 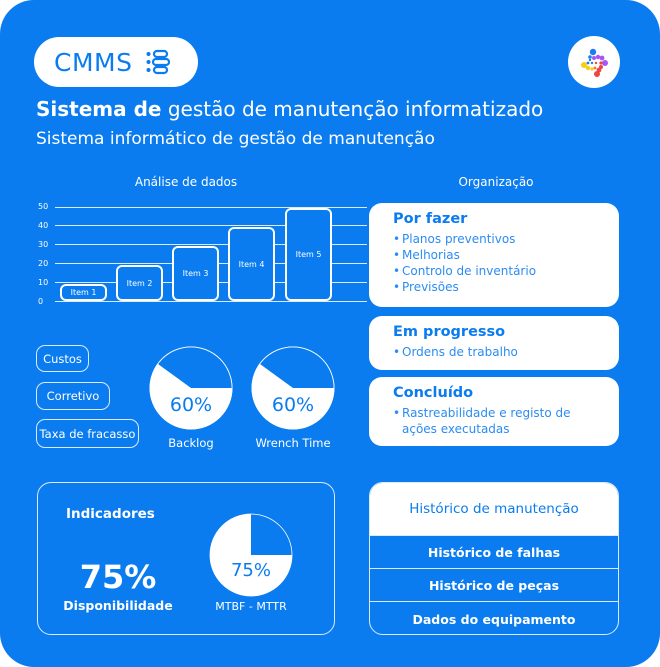 I want to click on y-tick: 30, so click(x=43, y=244).